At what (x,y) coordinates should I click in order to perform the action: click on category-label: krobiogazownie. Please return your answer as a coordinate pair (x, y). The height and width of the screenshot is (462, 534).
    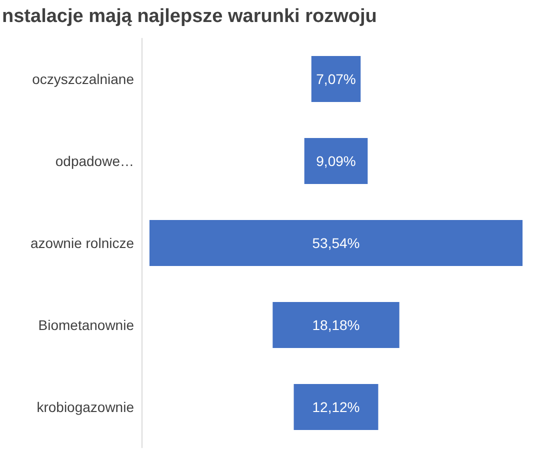
    Looking at the image, I should click on (85, 406).